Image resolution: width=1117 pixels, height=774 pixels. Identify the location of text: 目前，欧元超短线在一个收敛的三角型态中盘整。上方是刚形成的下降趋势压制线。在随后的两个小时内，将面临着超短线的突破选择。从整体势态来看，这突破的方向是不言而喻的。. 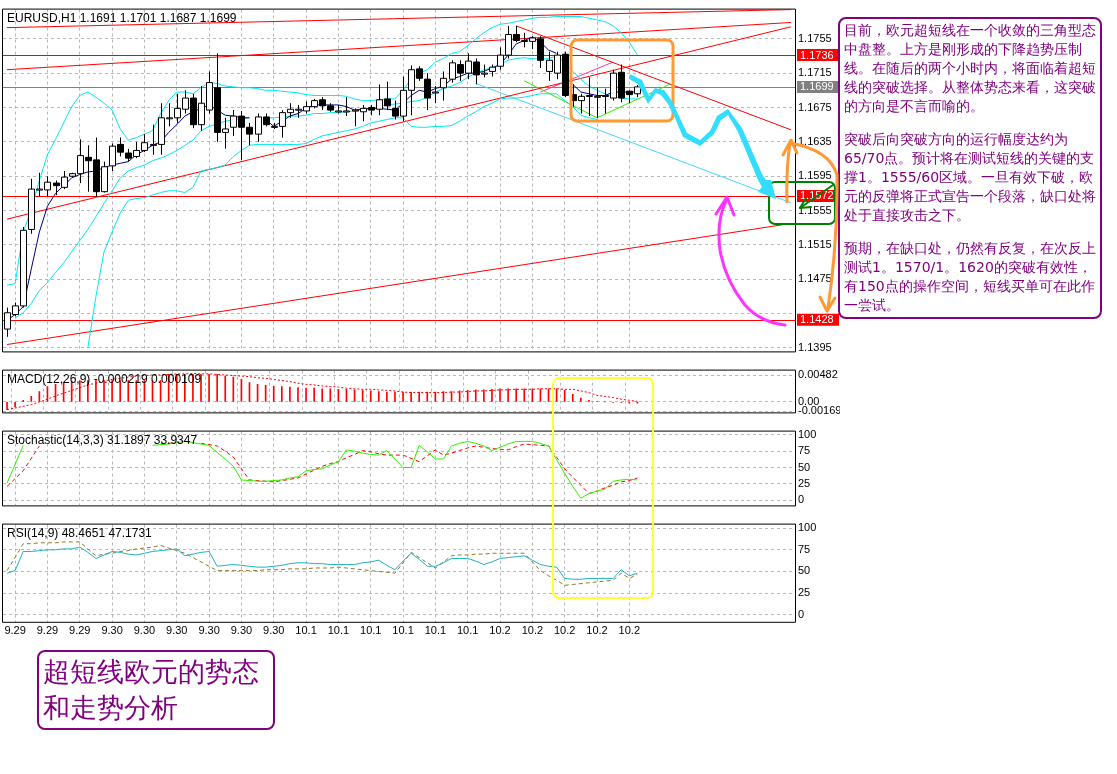
(970, 68).